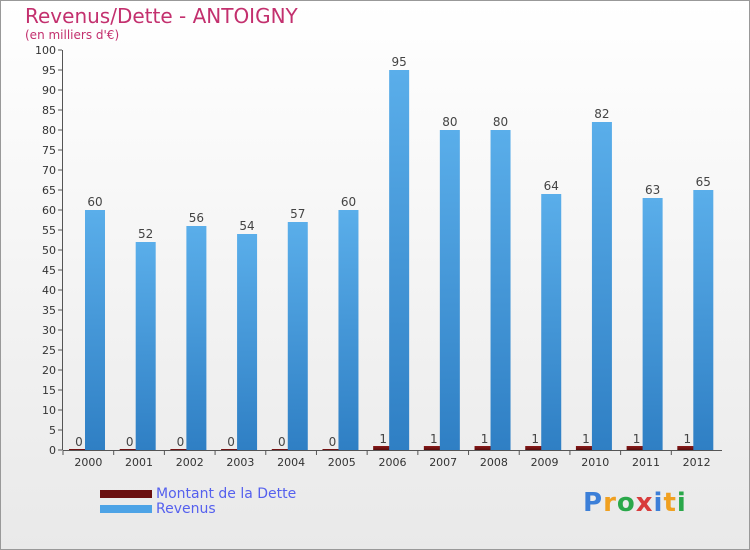  I want to click on data-label-revenus: 52, so click(145, 234).